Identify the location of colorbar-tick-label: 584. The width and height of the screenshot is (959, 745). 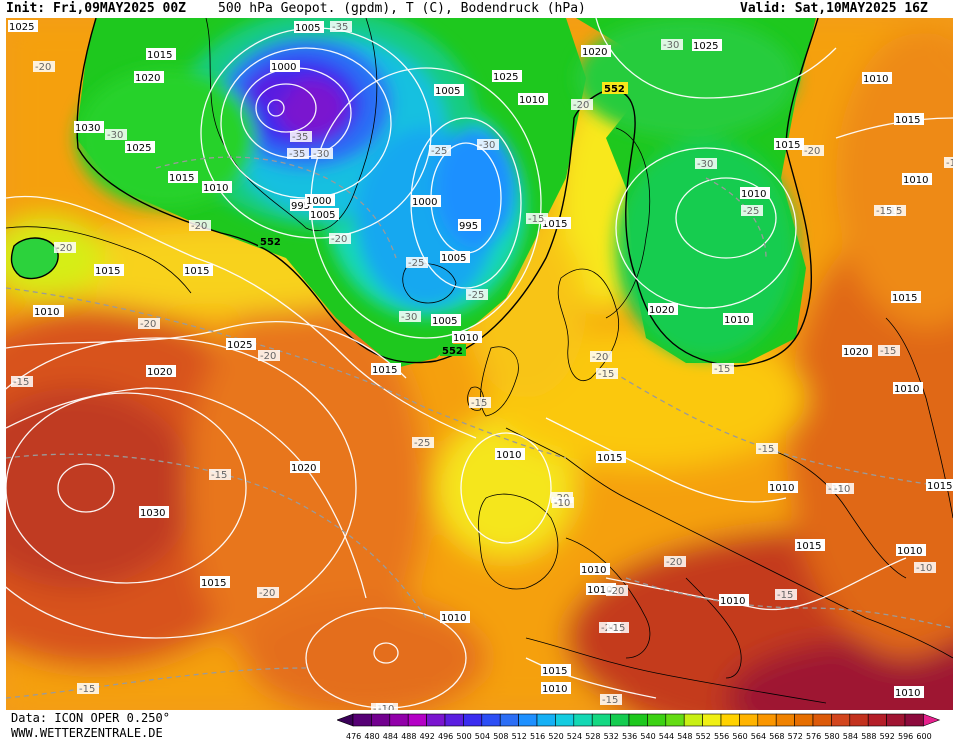
(850, 736).